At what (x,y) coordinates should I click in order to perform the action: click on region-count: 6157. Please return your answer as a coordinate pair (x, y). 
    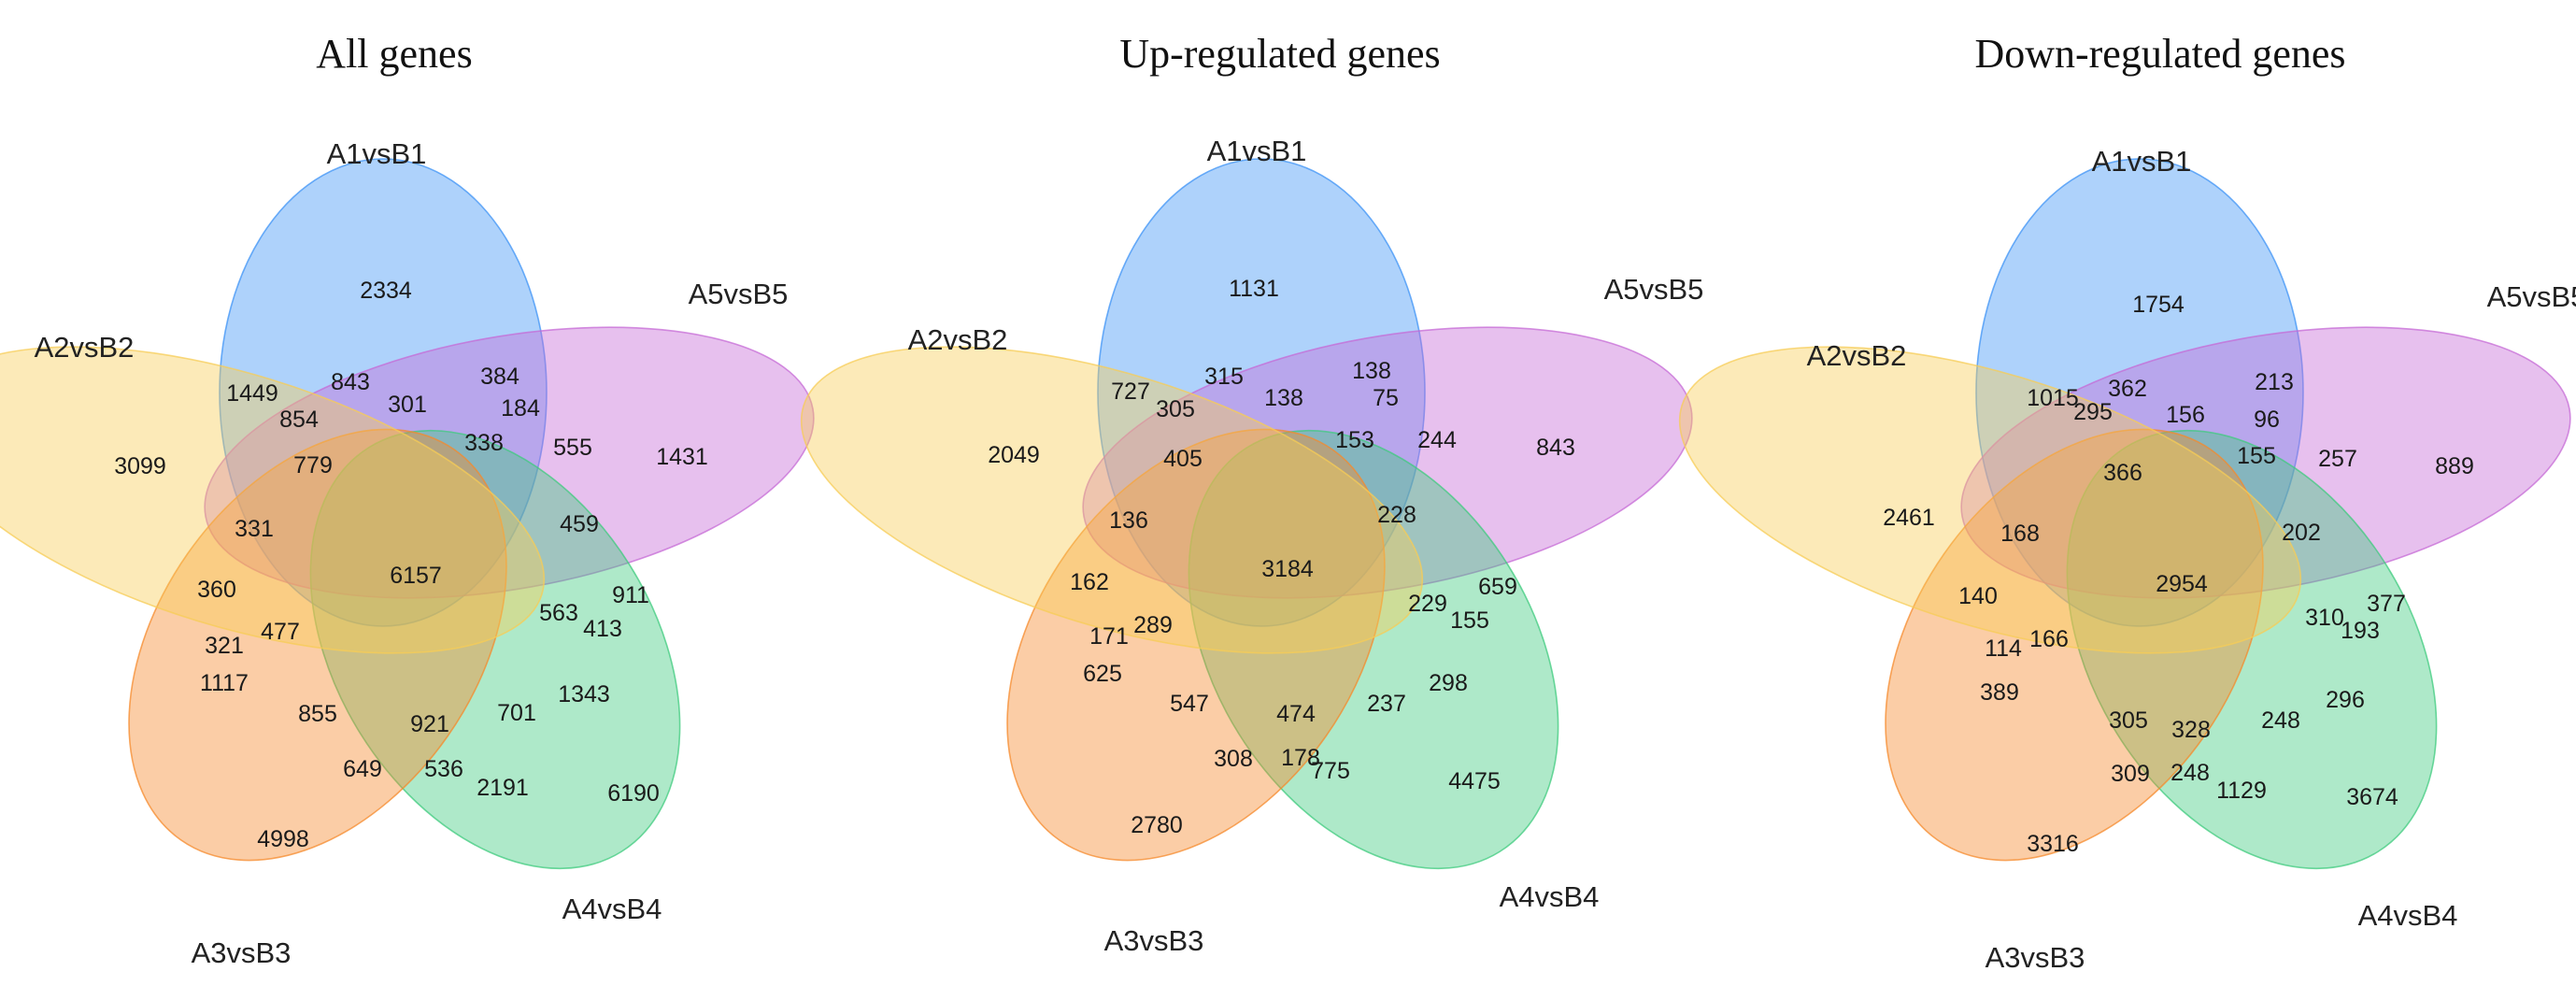
    Looking at the image, I should click on (416, 576).